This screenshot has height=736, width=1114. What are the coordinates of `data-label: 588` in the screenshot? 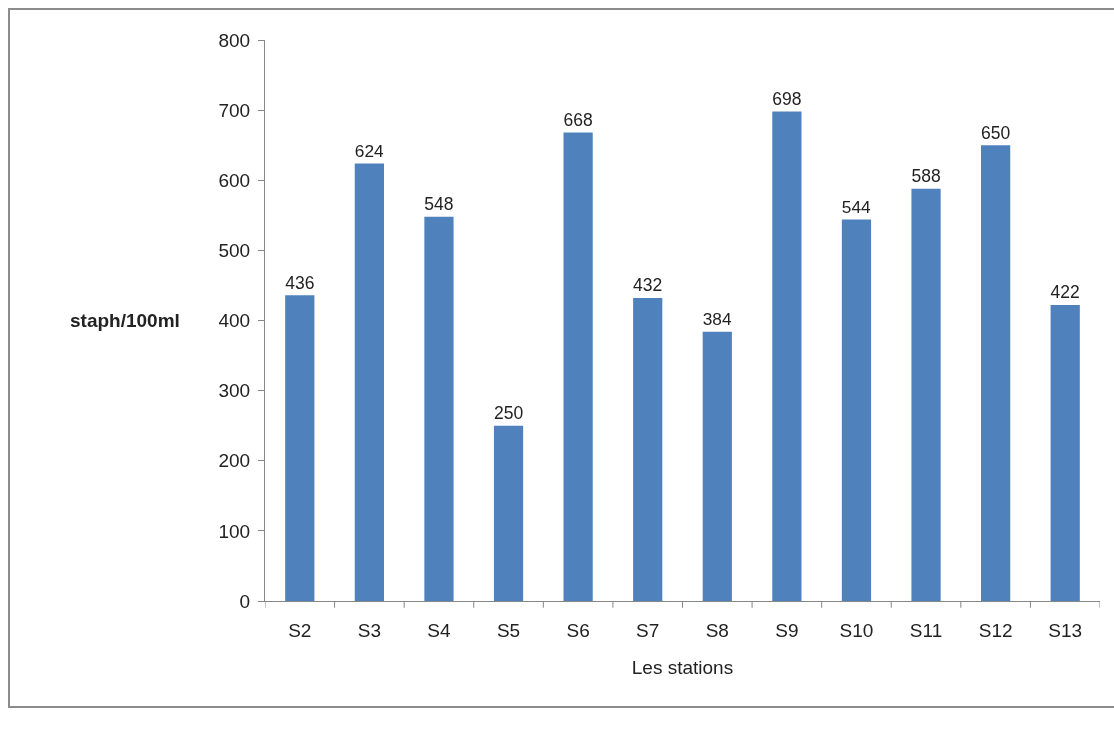 It's located at (926, 175).